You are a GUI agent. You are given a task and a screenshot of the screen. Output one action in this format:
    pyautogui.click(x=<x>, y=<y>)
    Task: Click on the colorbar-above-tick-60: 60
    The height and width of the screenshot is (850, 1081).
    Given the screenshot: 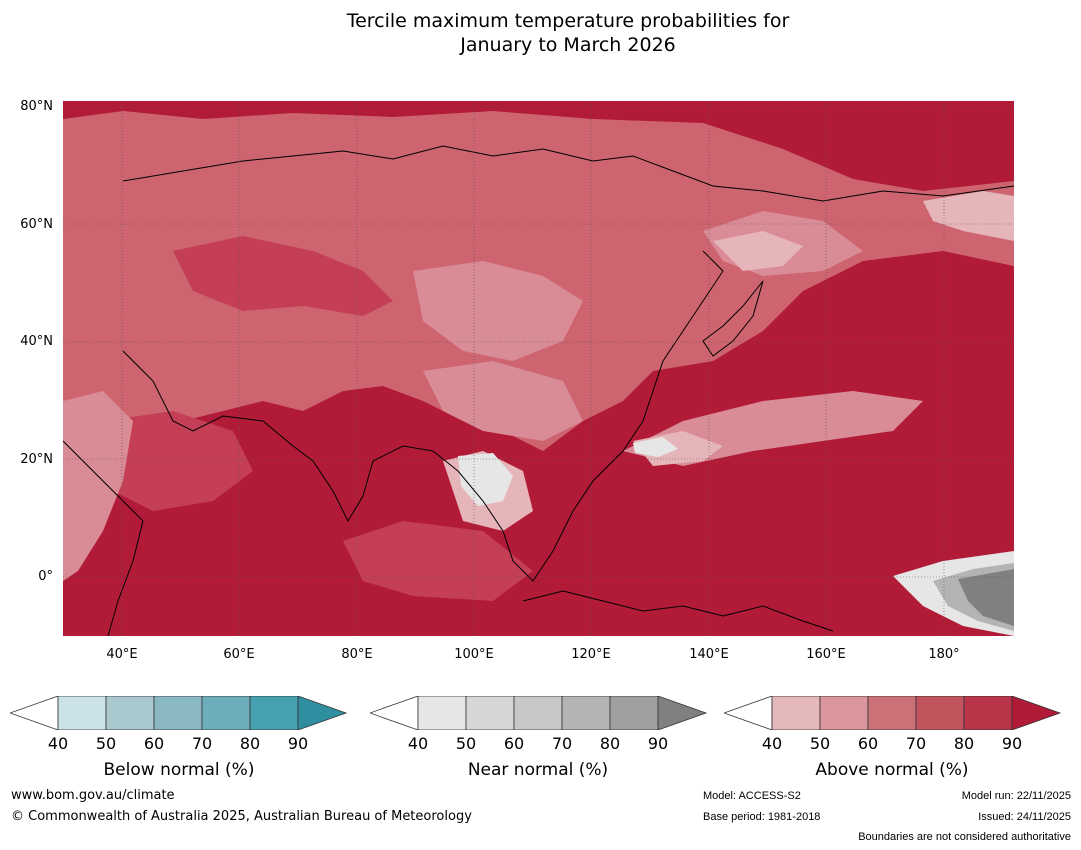 What is the action you would take?
    pyautogui.click(x=868, y=743)
    